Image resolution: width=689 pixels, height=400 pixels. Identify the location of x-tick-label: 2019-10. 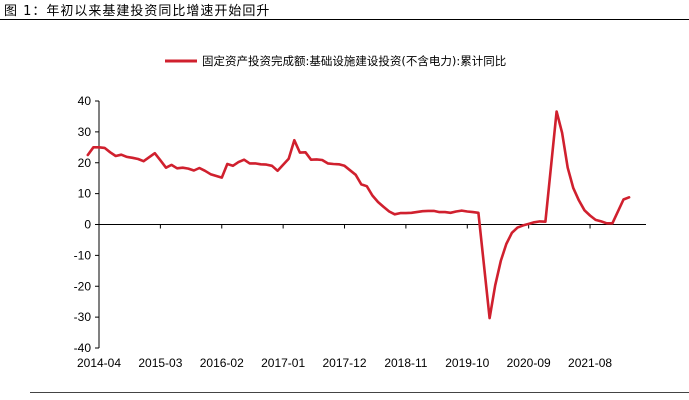
(467, 363).